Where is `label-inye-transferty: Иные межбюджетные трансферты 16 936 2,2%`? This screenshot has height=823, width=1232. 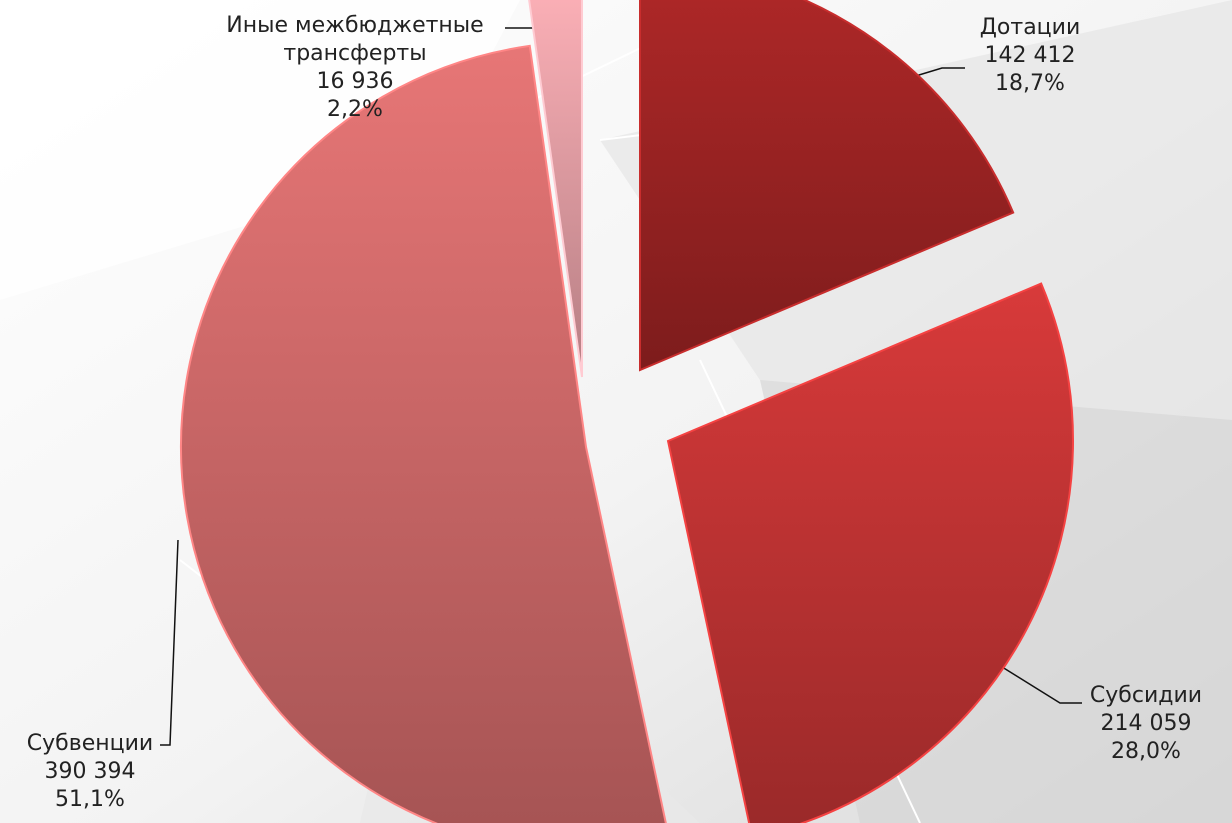
label-inye-transferty: Иные межбюджетные трансферты 16 936 2,2% is located at coordinates (355, 68).